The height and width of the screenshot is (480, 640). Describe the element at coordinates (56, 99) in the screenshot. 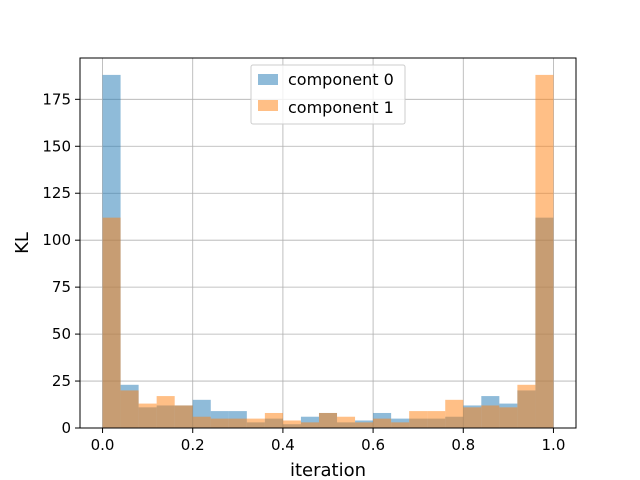

I see `y-tick-label: 175` at that location.